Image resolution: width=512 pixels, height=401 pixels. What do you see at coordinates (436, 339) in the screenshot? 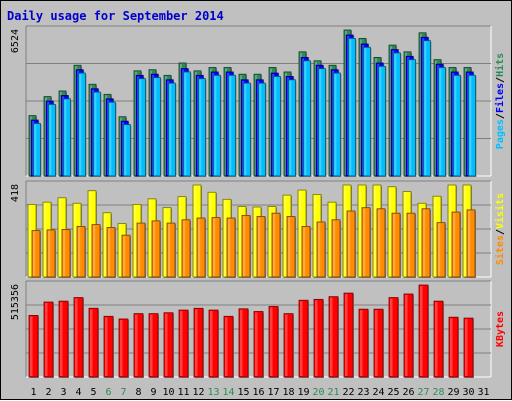
I see `bar-kbytes-day-28-highlight` at bounding box center [436, 339].